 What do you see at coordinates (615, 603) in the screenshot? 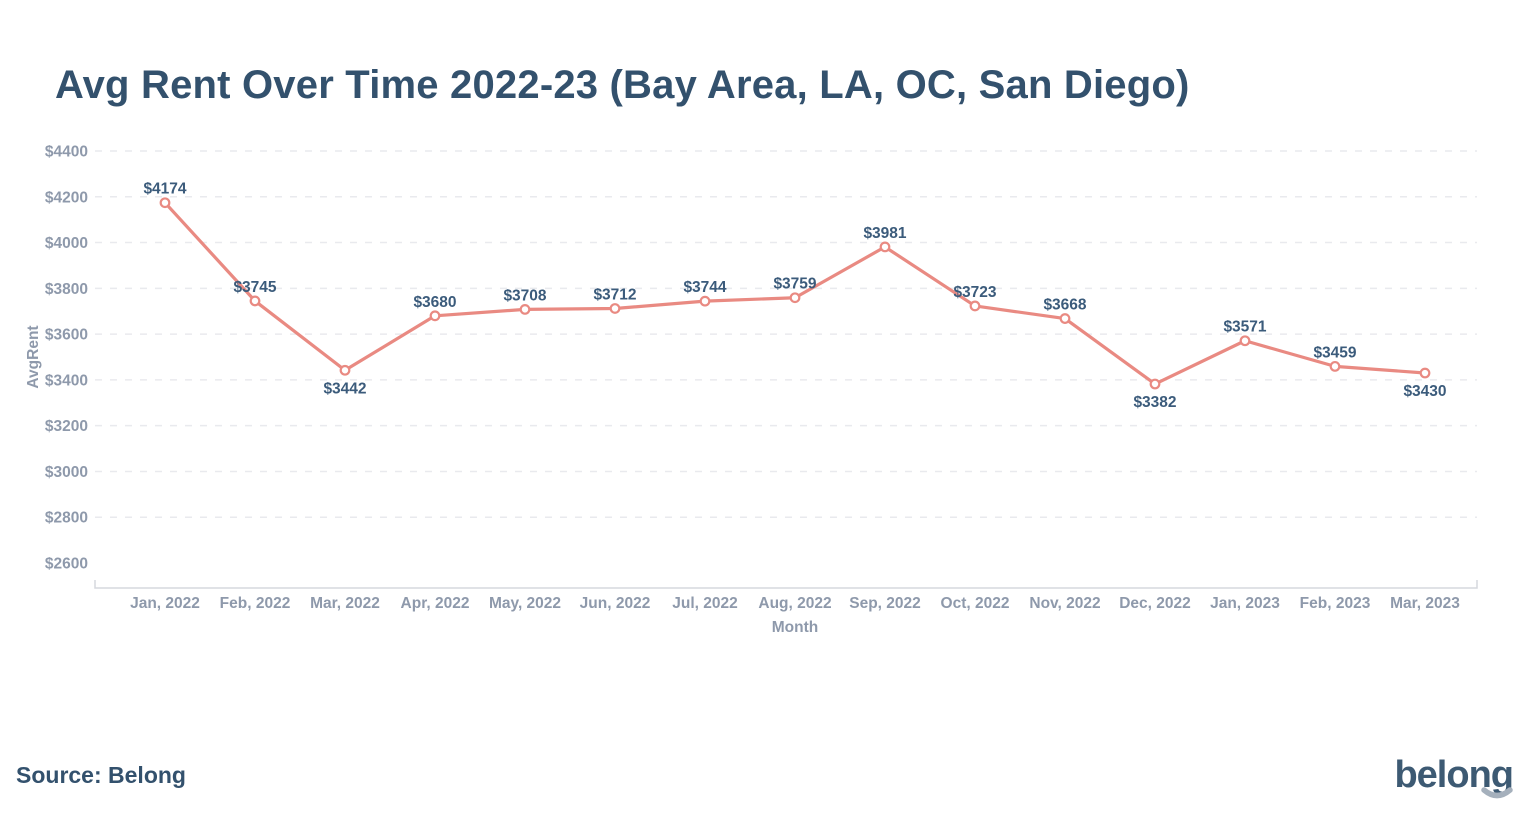
I see `x-axis-tick-label: Jun, 2022` at bounding box center [615, 603].